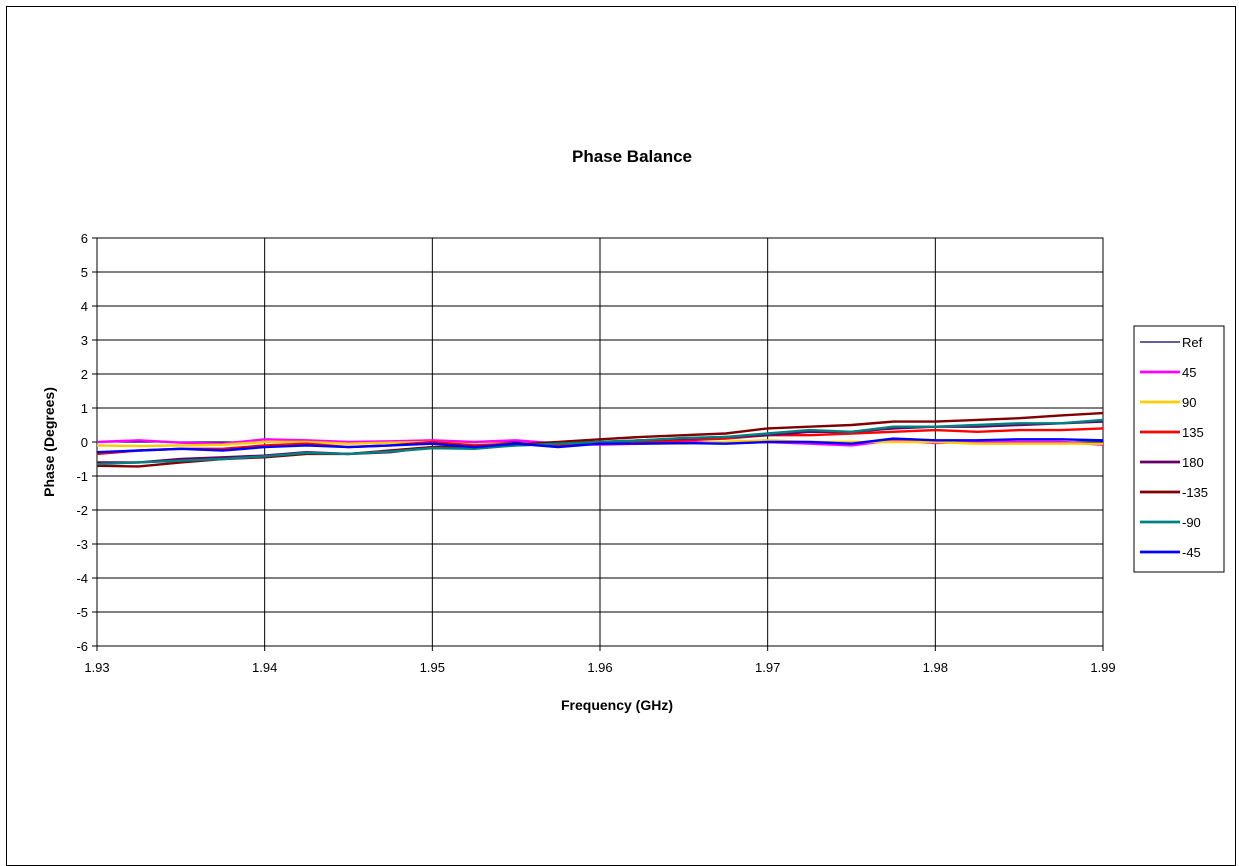 Image resolution: width=1239 pixels, height=866 pixels. I want to click on legend-box, so click(1179, 449).